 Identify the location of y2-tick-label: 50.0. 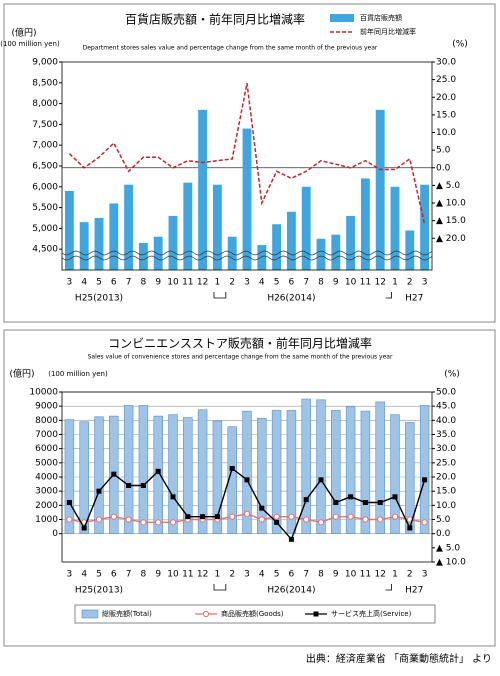
(446, 393).